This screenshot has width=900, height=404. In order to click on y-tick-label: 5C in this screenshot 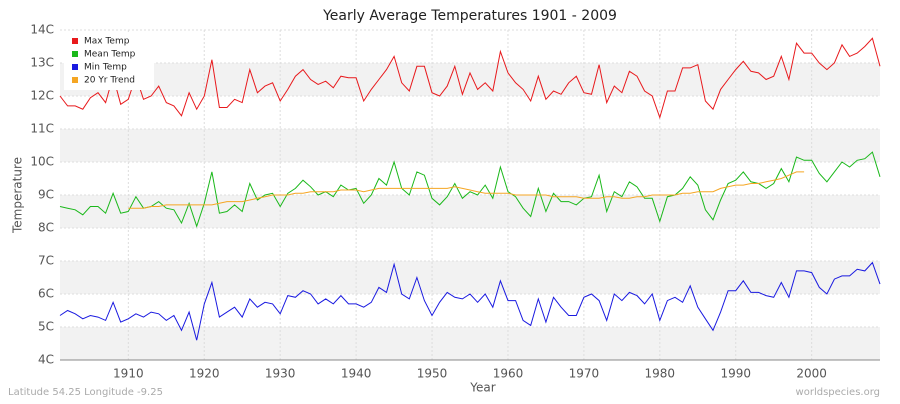, I will do `click(46, 327)`.